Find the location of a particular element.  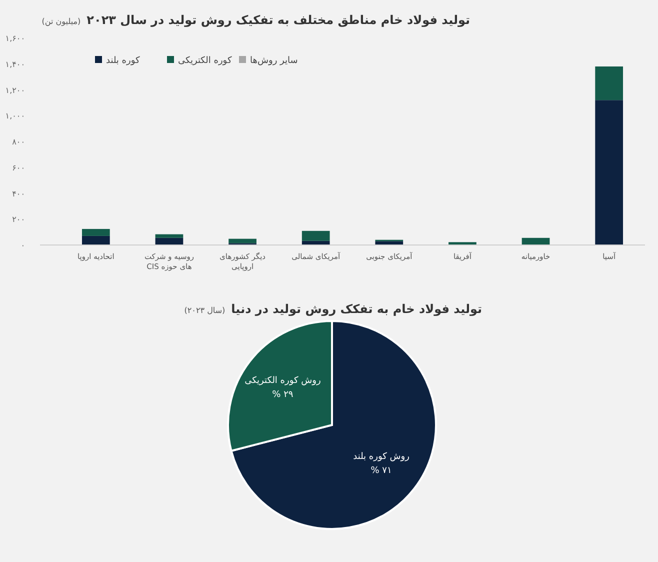

slice-label: روش کوره الکتریکی is located at coordinates (282, 381).